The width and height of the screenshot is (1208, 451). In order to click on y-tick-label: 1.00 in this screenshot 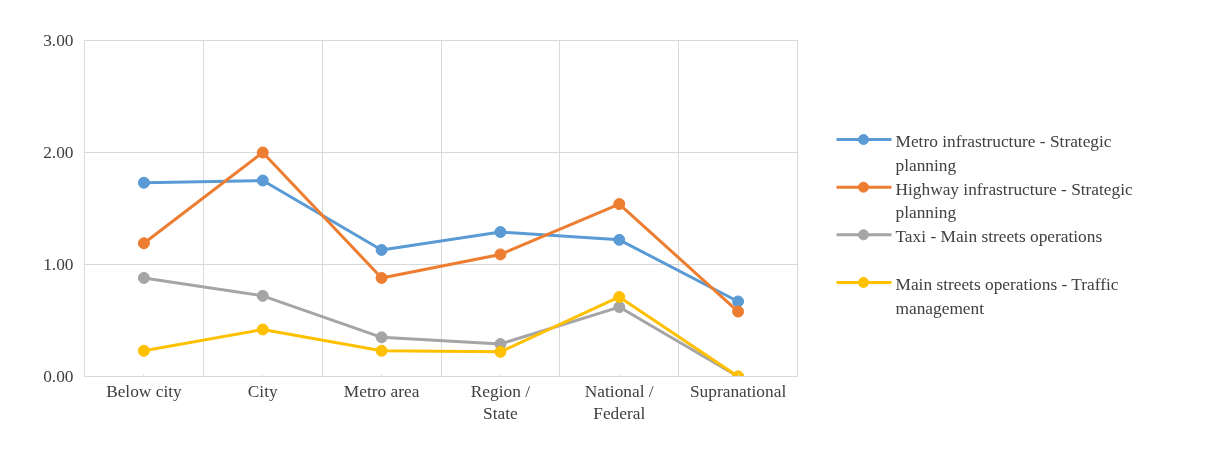, I will do `click(58, 264)`.